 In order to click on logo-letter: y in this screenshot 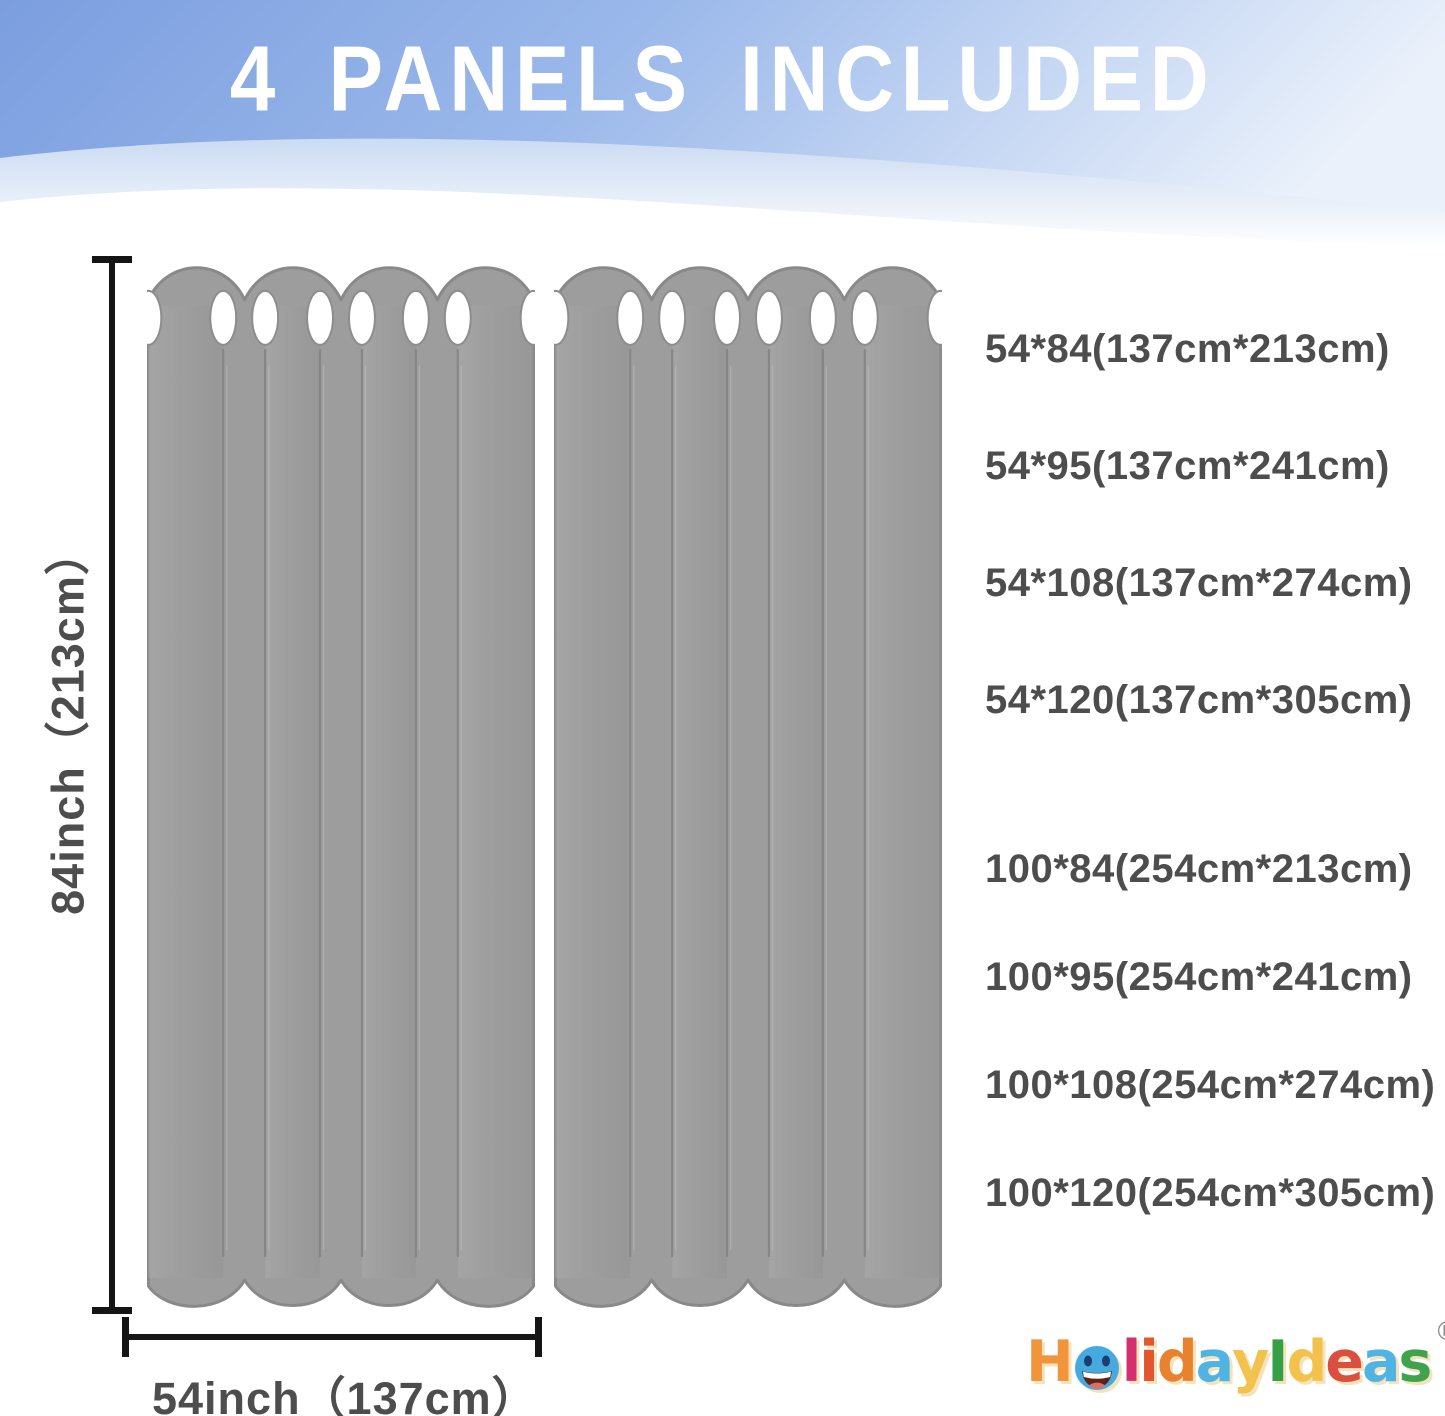, I will do `click(1250, 1362)`.